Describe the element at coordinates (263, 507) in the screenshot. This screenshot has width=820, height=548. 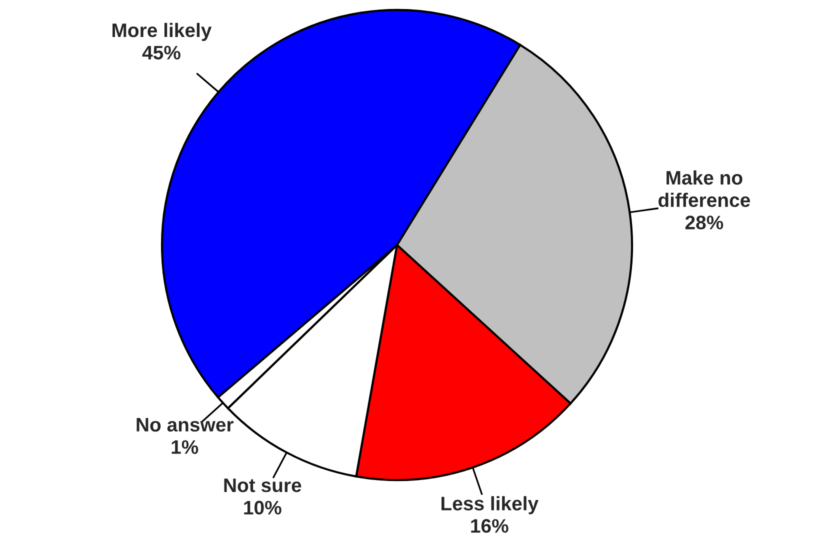
I see `data-label: 10%` at that location.